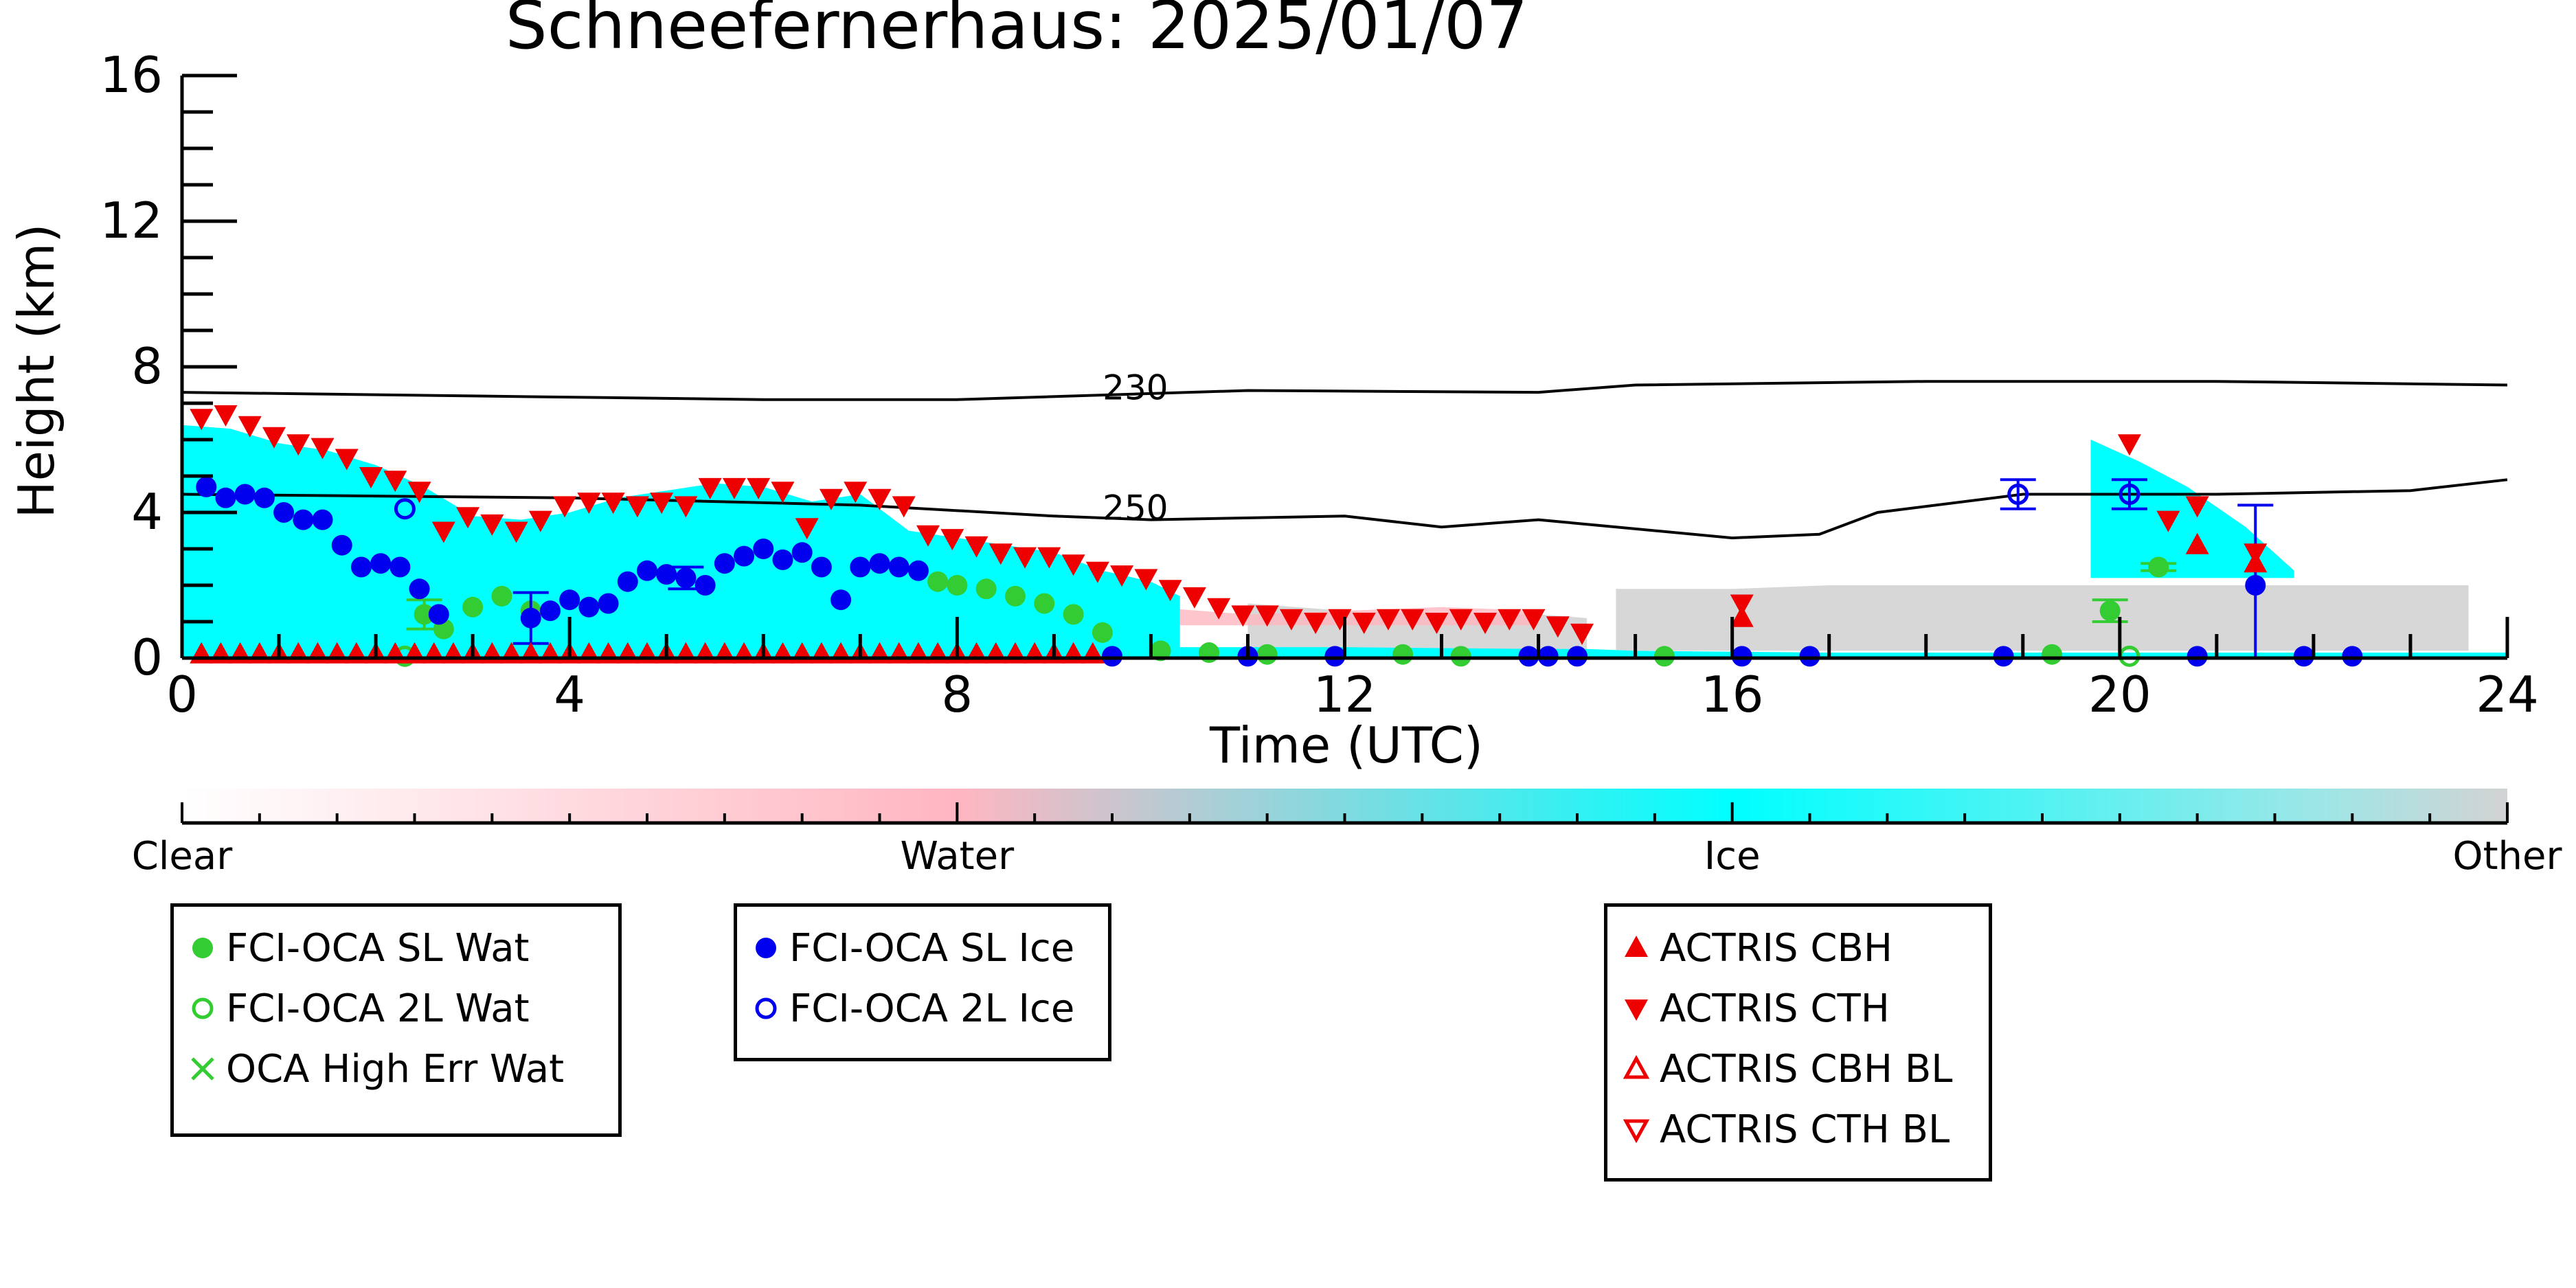 This screenshot has height=1288, width=2576. I want to click on colorbar-label-ice: Ice, so click(1732, 856).